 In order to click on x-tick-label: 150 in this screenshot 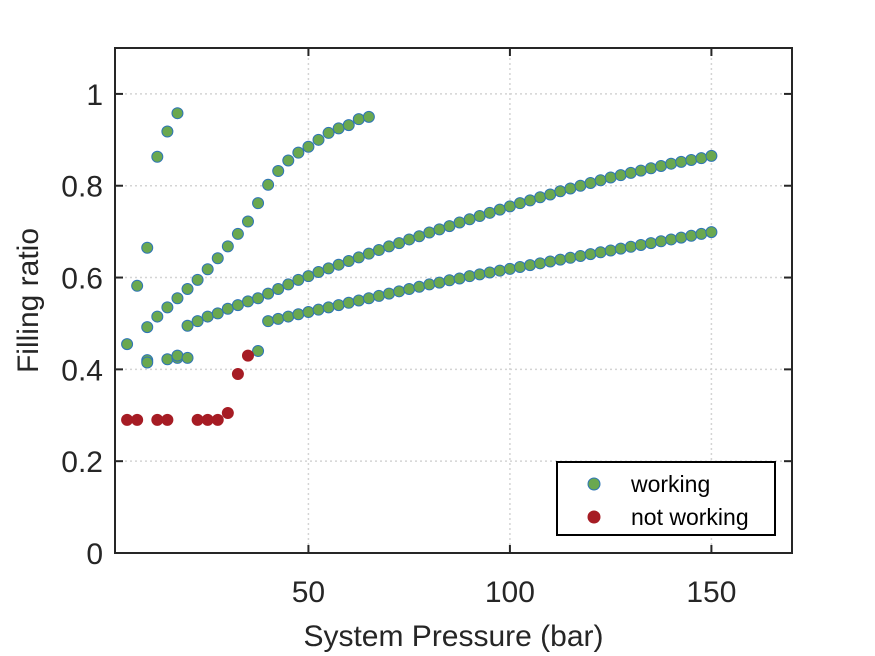, I will do `click(711, 592)`.